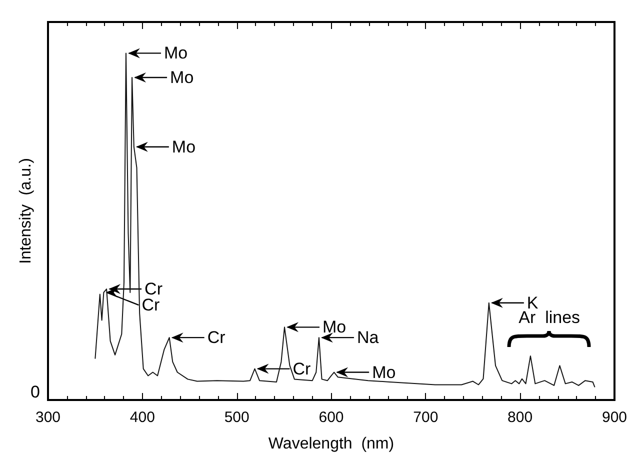 The width and height of the screenshot is (638, 470). I want to click on y-axis-title: Intensity (a.u.), so click(26, 211).